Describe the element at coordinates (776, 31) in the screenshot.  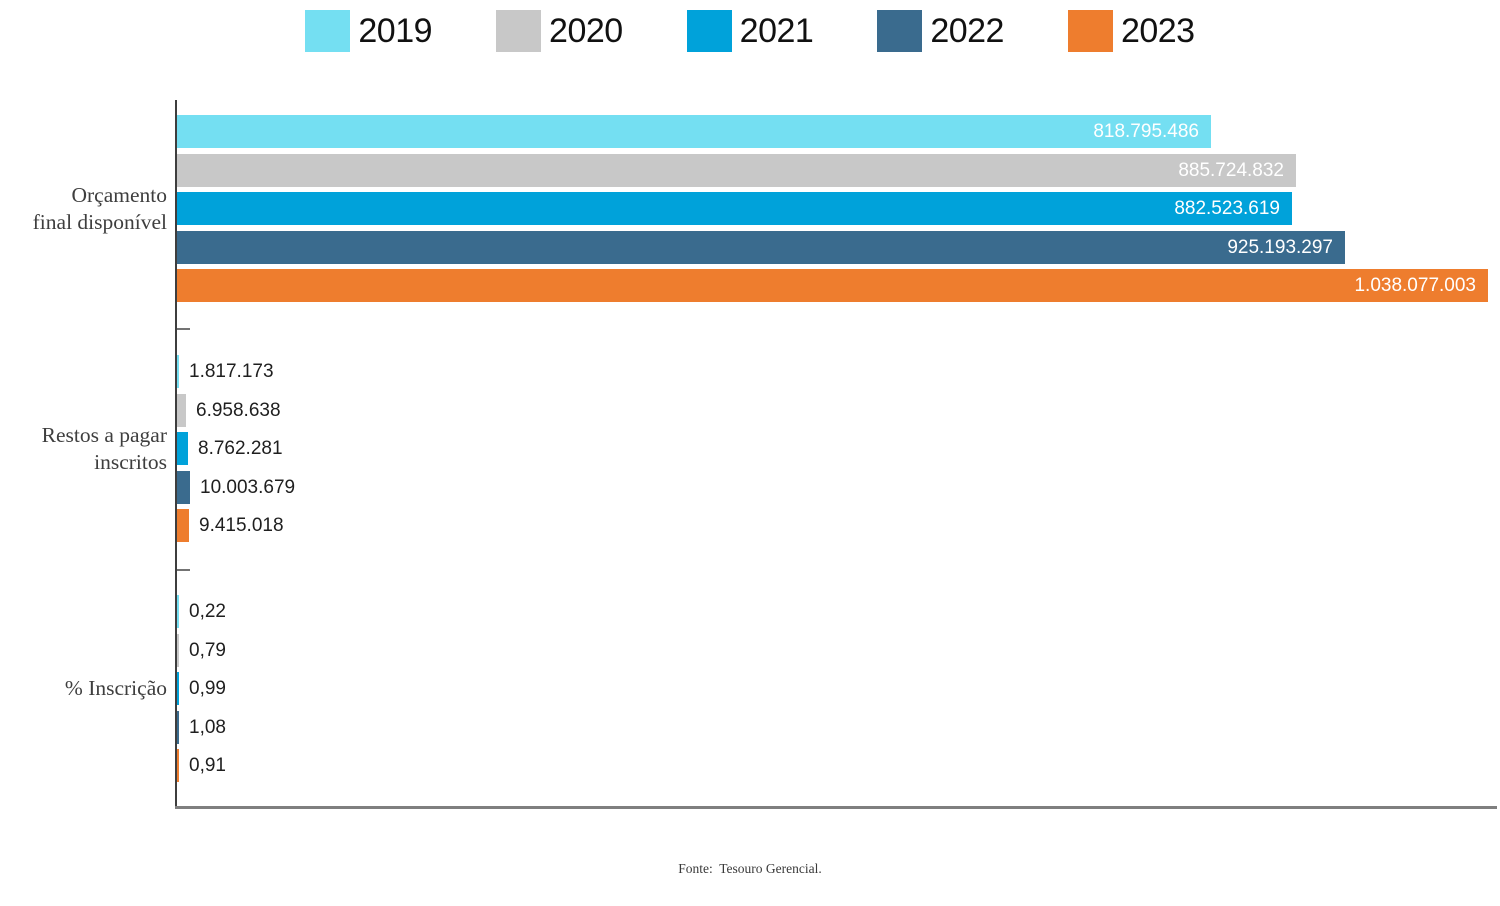
I see `legend-label: 2021` at that location.